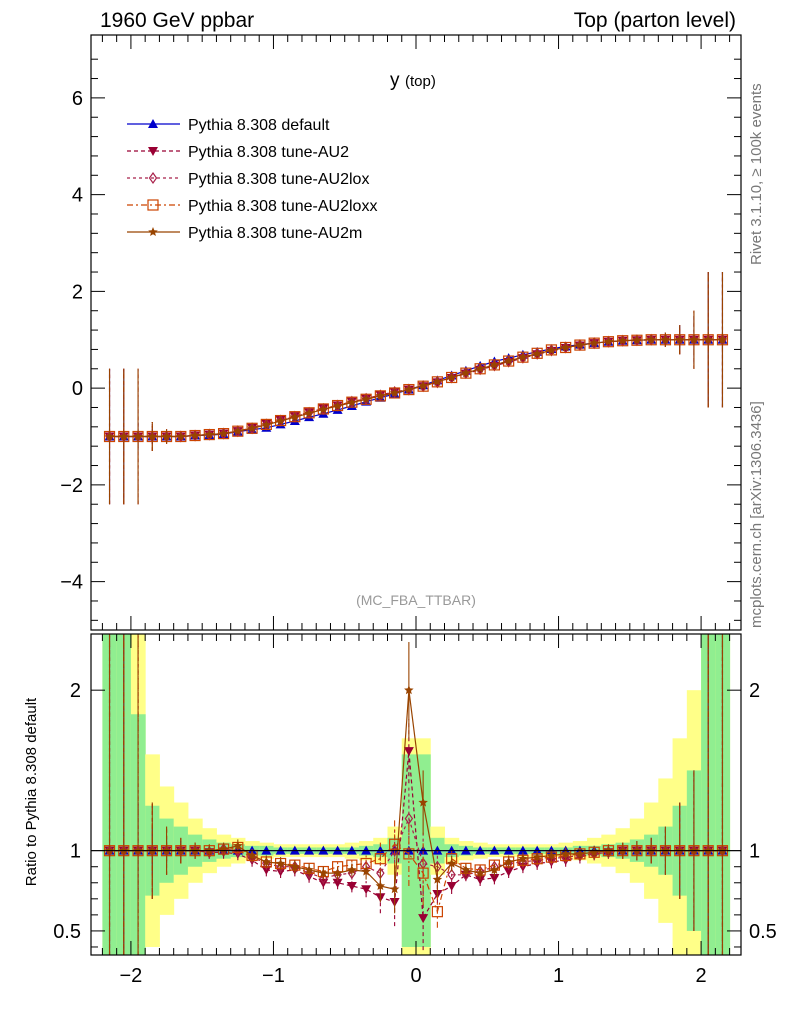 The height and width of the screenshot is (1024, 786). What do you see at coordinates (268, 152) in the screenshot?
I see `legend-entry: Pythia 8.308 tune-AU2` at bounding box center [268, 152].